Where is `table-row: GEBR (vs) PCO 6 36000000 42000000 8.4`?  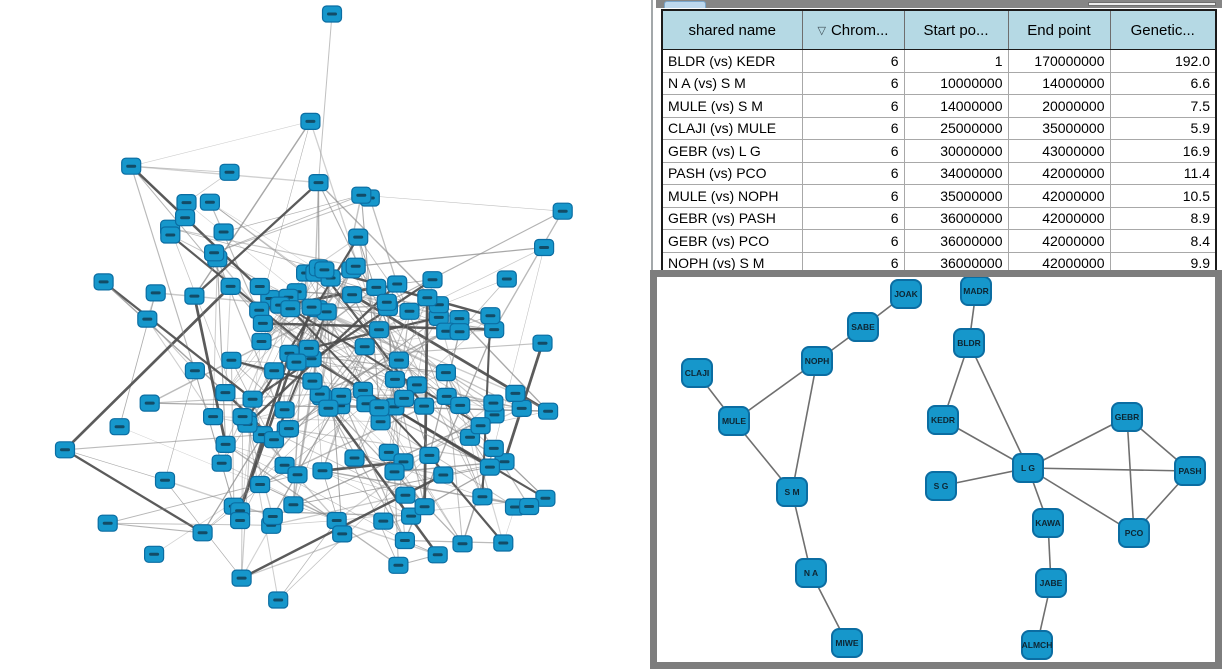 table-row: GEBR (vs) PCO 6 36000000 42000000 8.4 is located at coordinates (939, 241).